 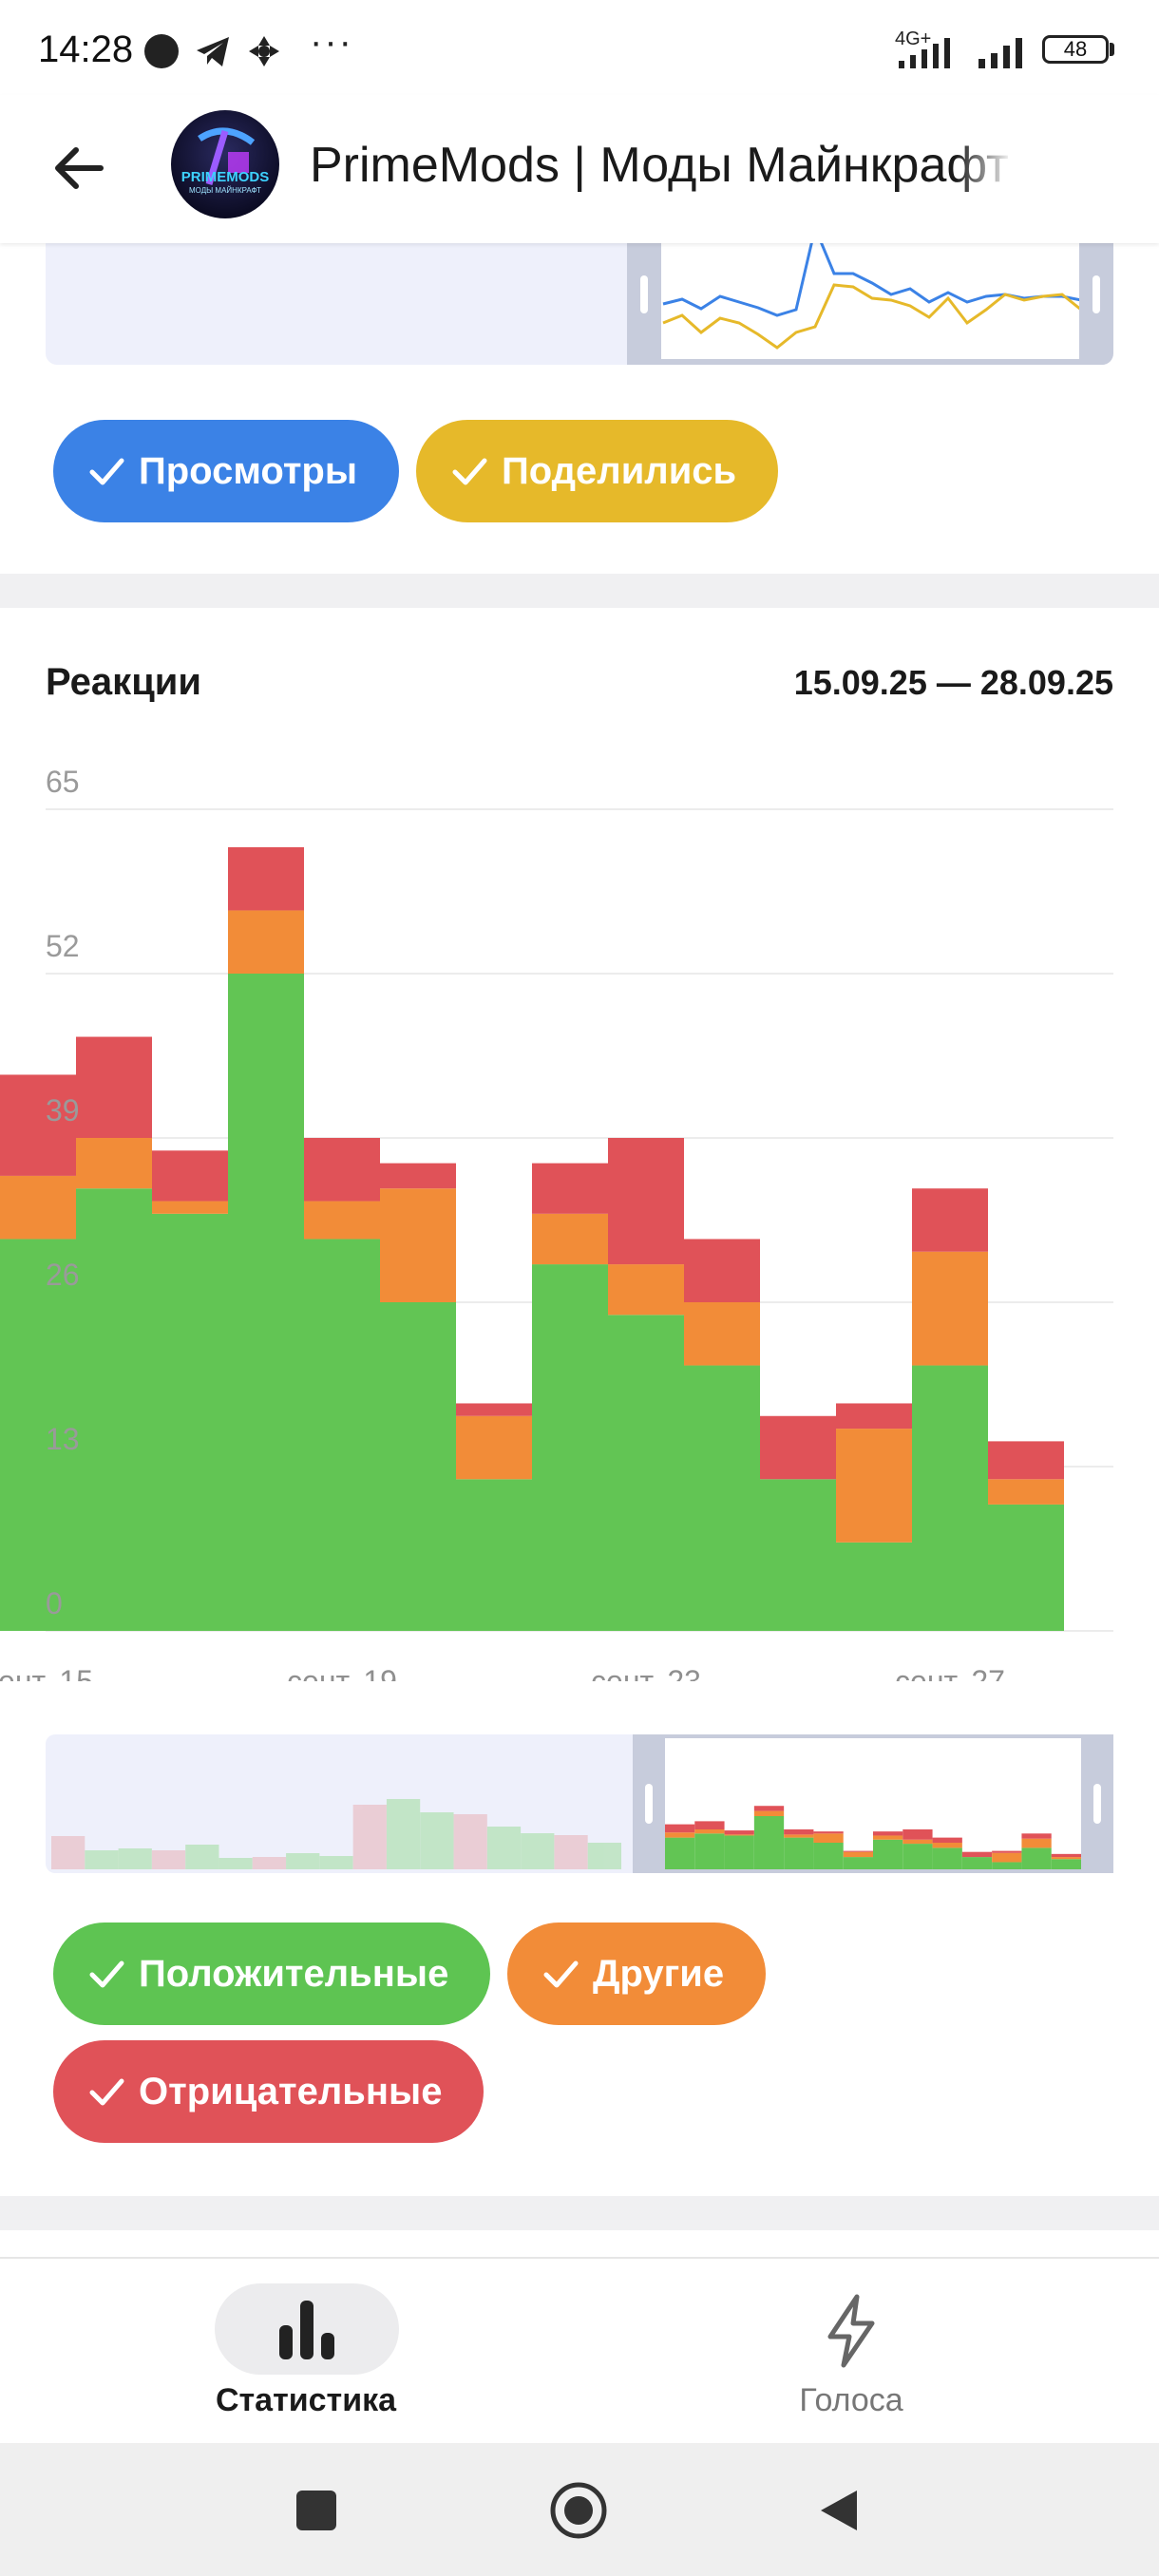 What do you see at coordinates (924, 53) in the screenshot?
I see `signal-icon` at bounding box center [924, 53].